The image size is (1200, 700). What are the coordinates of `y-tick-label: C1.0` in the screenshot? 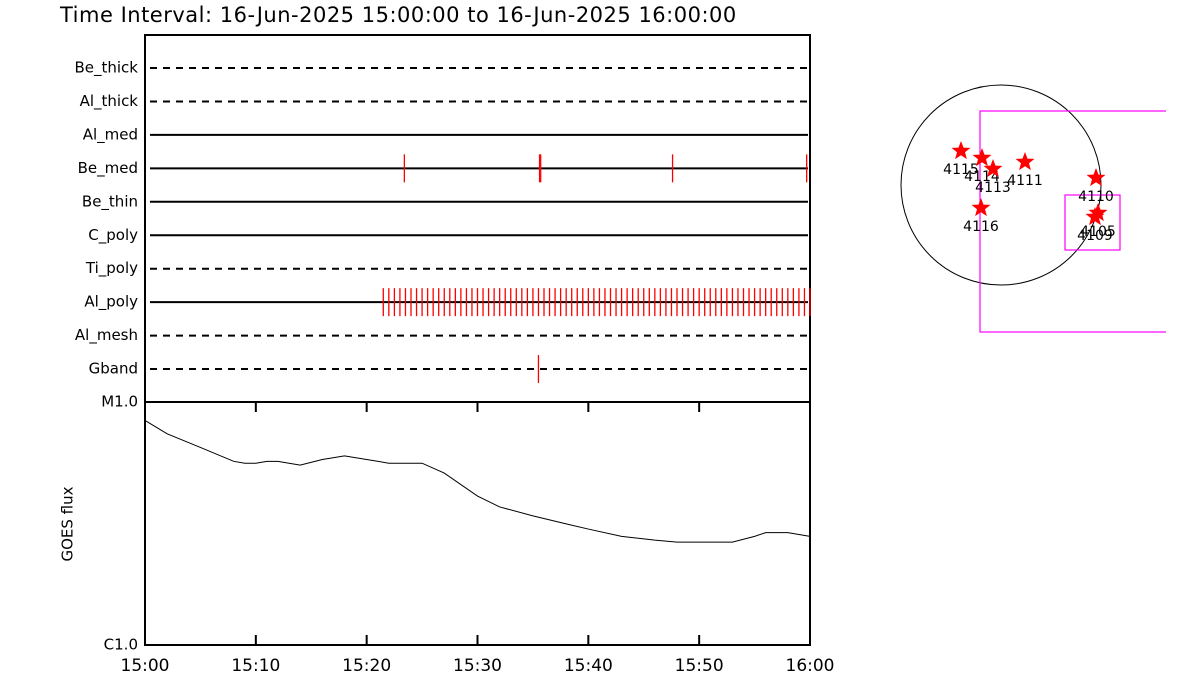 It's located at (121, 645).